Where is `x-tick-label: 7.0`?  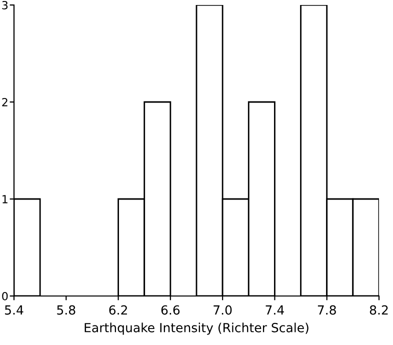 x-tick-label: 7.0 is located at coordinates (223, 310).